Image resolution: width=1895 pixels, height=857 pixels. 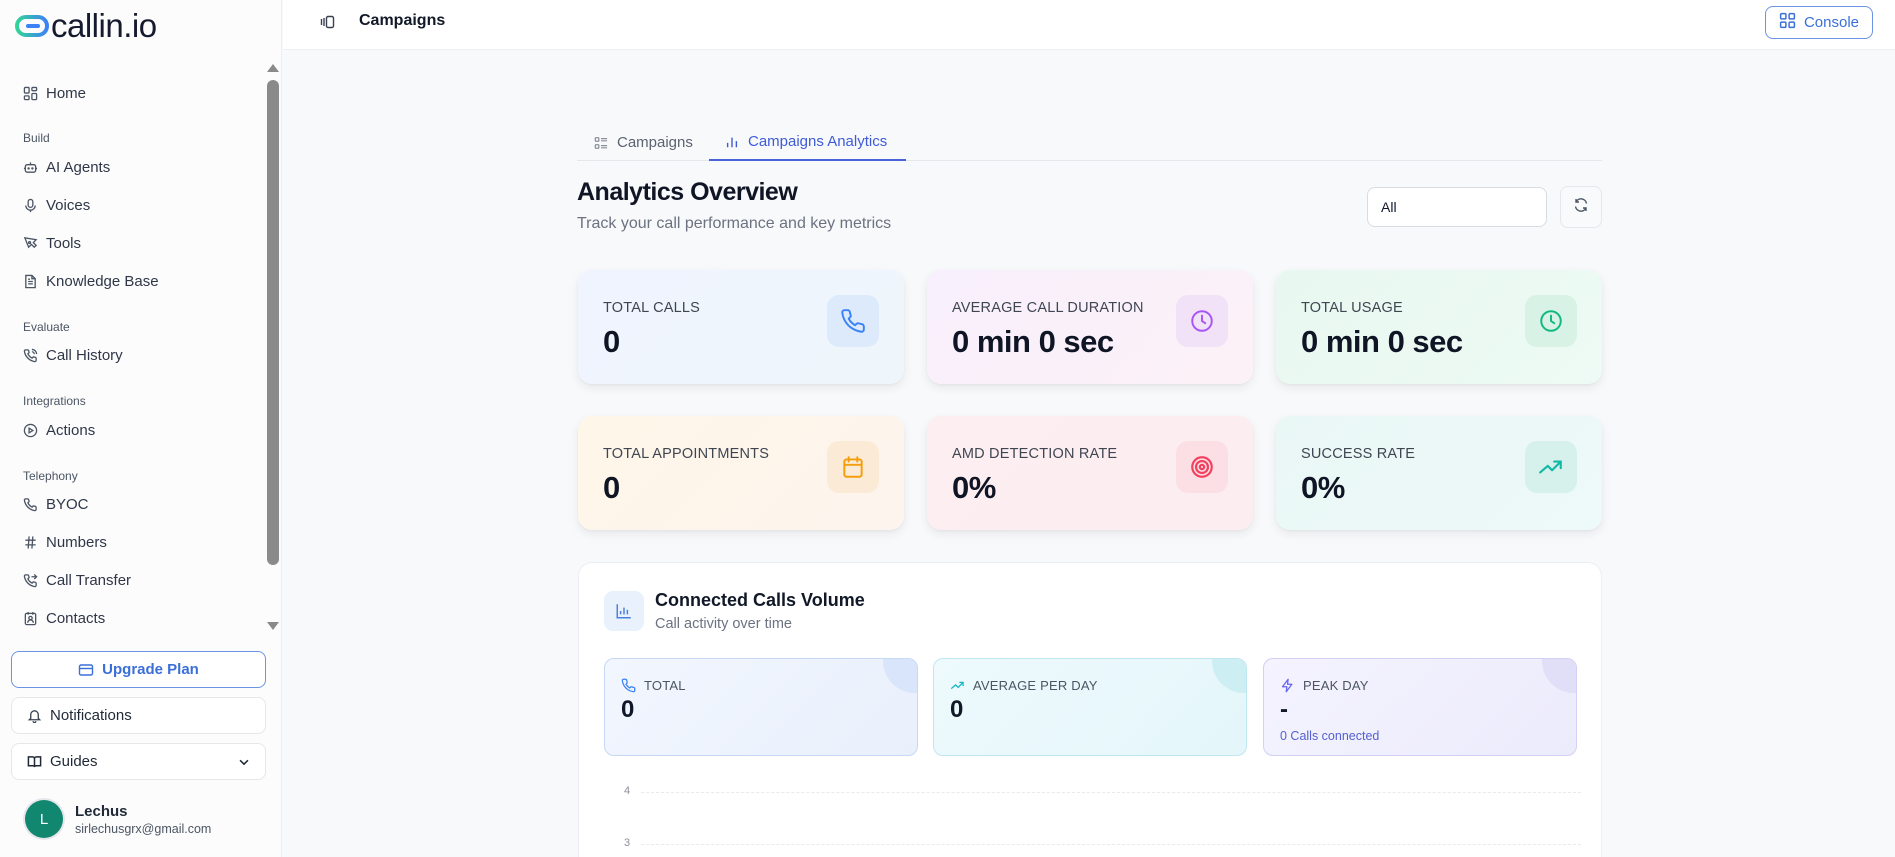 What do you see at coordinates (30, 542) in the screenshot?
I see `hash-icon` at bounding box center [30, 542].